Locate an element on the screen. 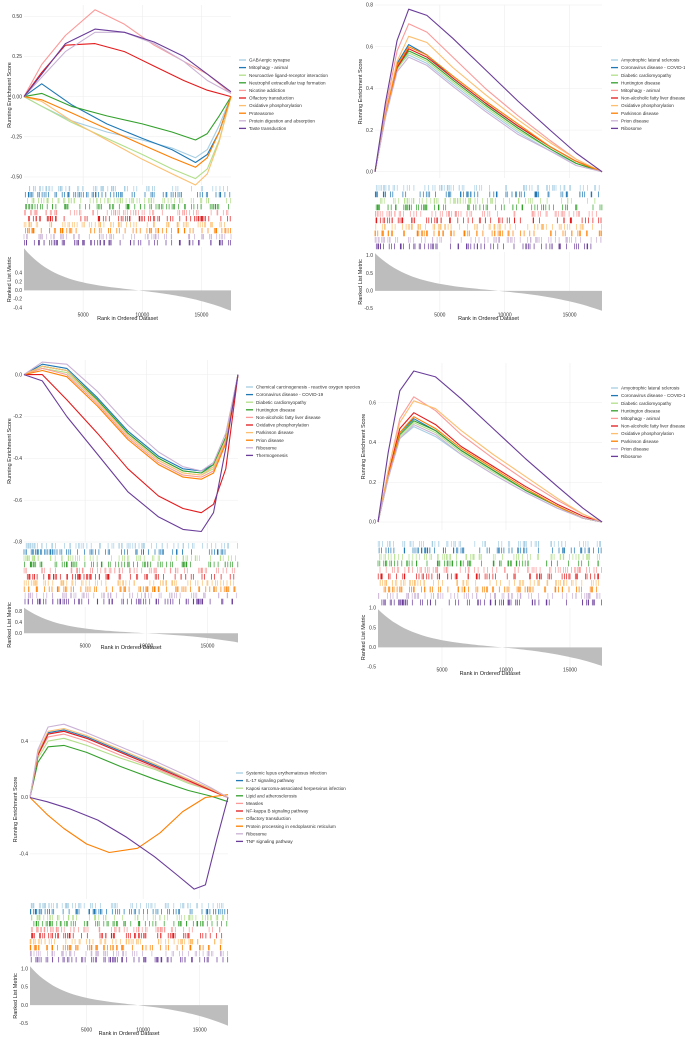 This screenshot has height=1039, width=685. legend-label-6: Oxidative phosphorylation is located at coordinates (282, 425).